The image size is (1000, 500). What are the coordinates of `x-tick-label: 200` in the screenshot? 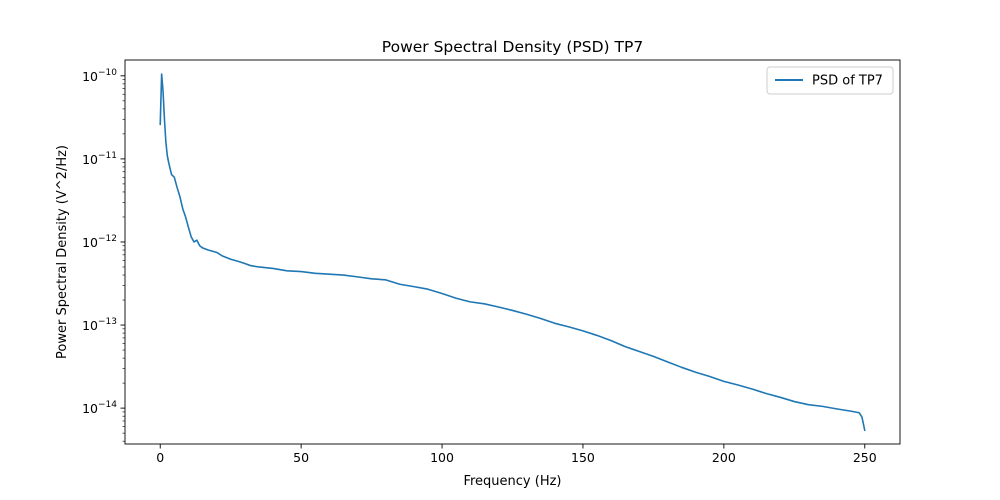 It's located at (724, 457).